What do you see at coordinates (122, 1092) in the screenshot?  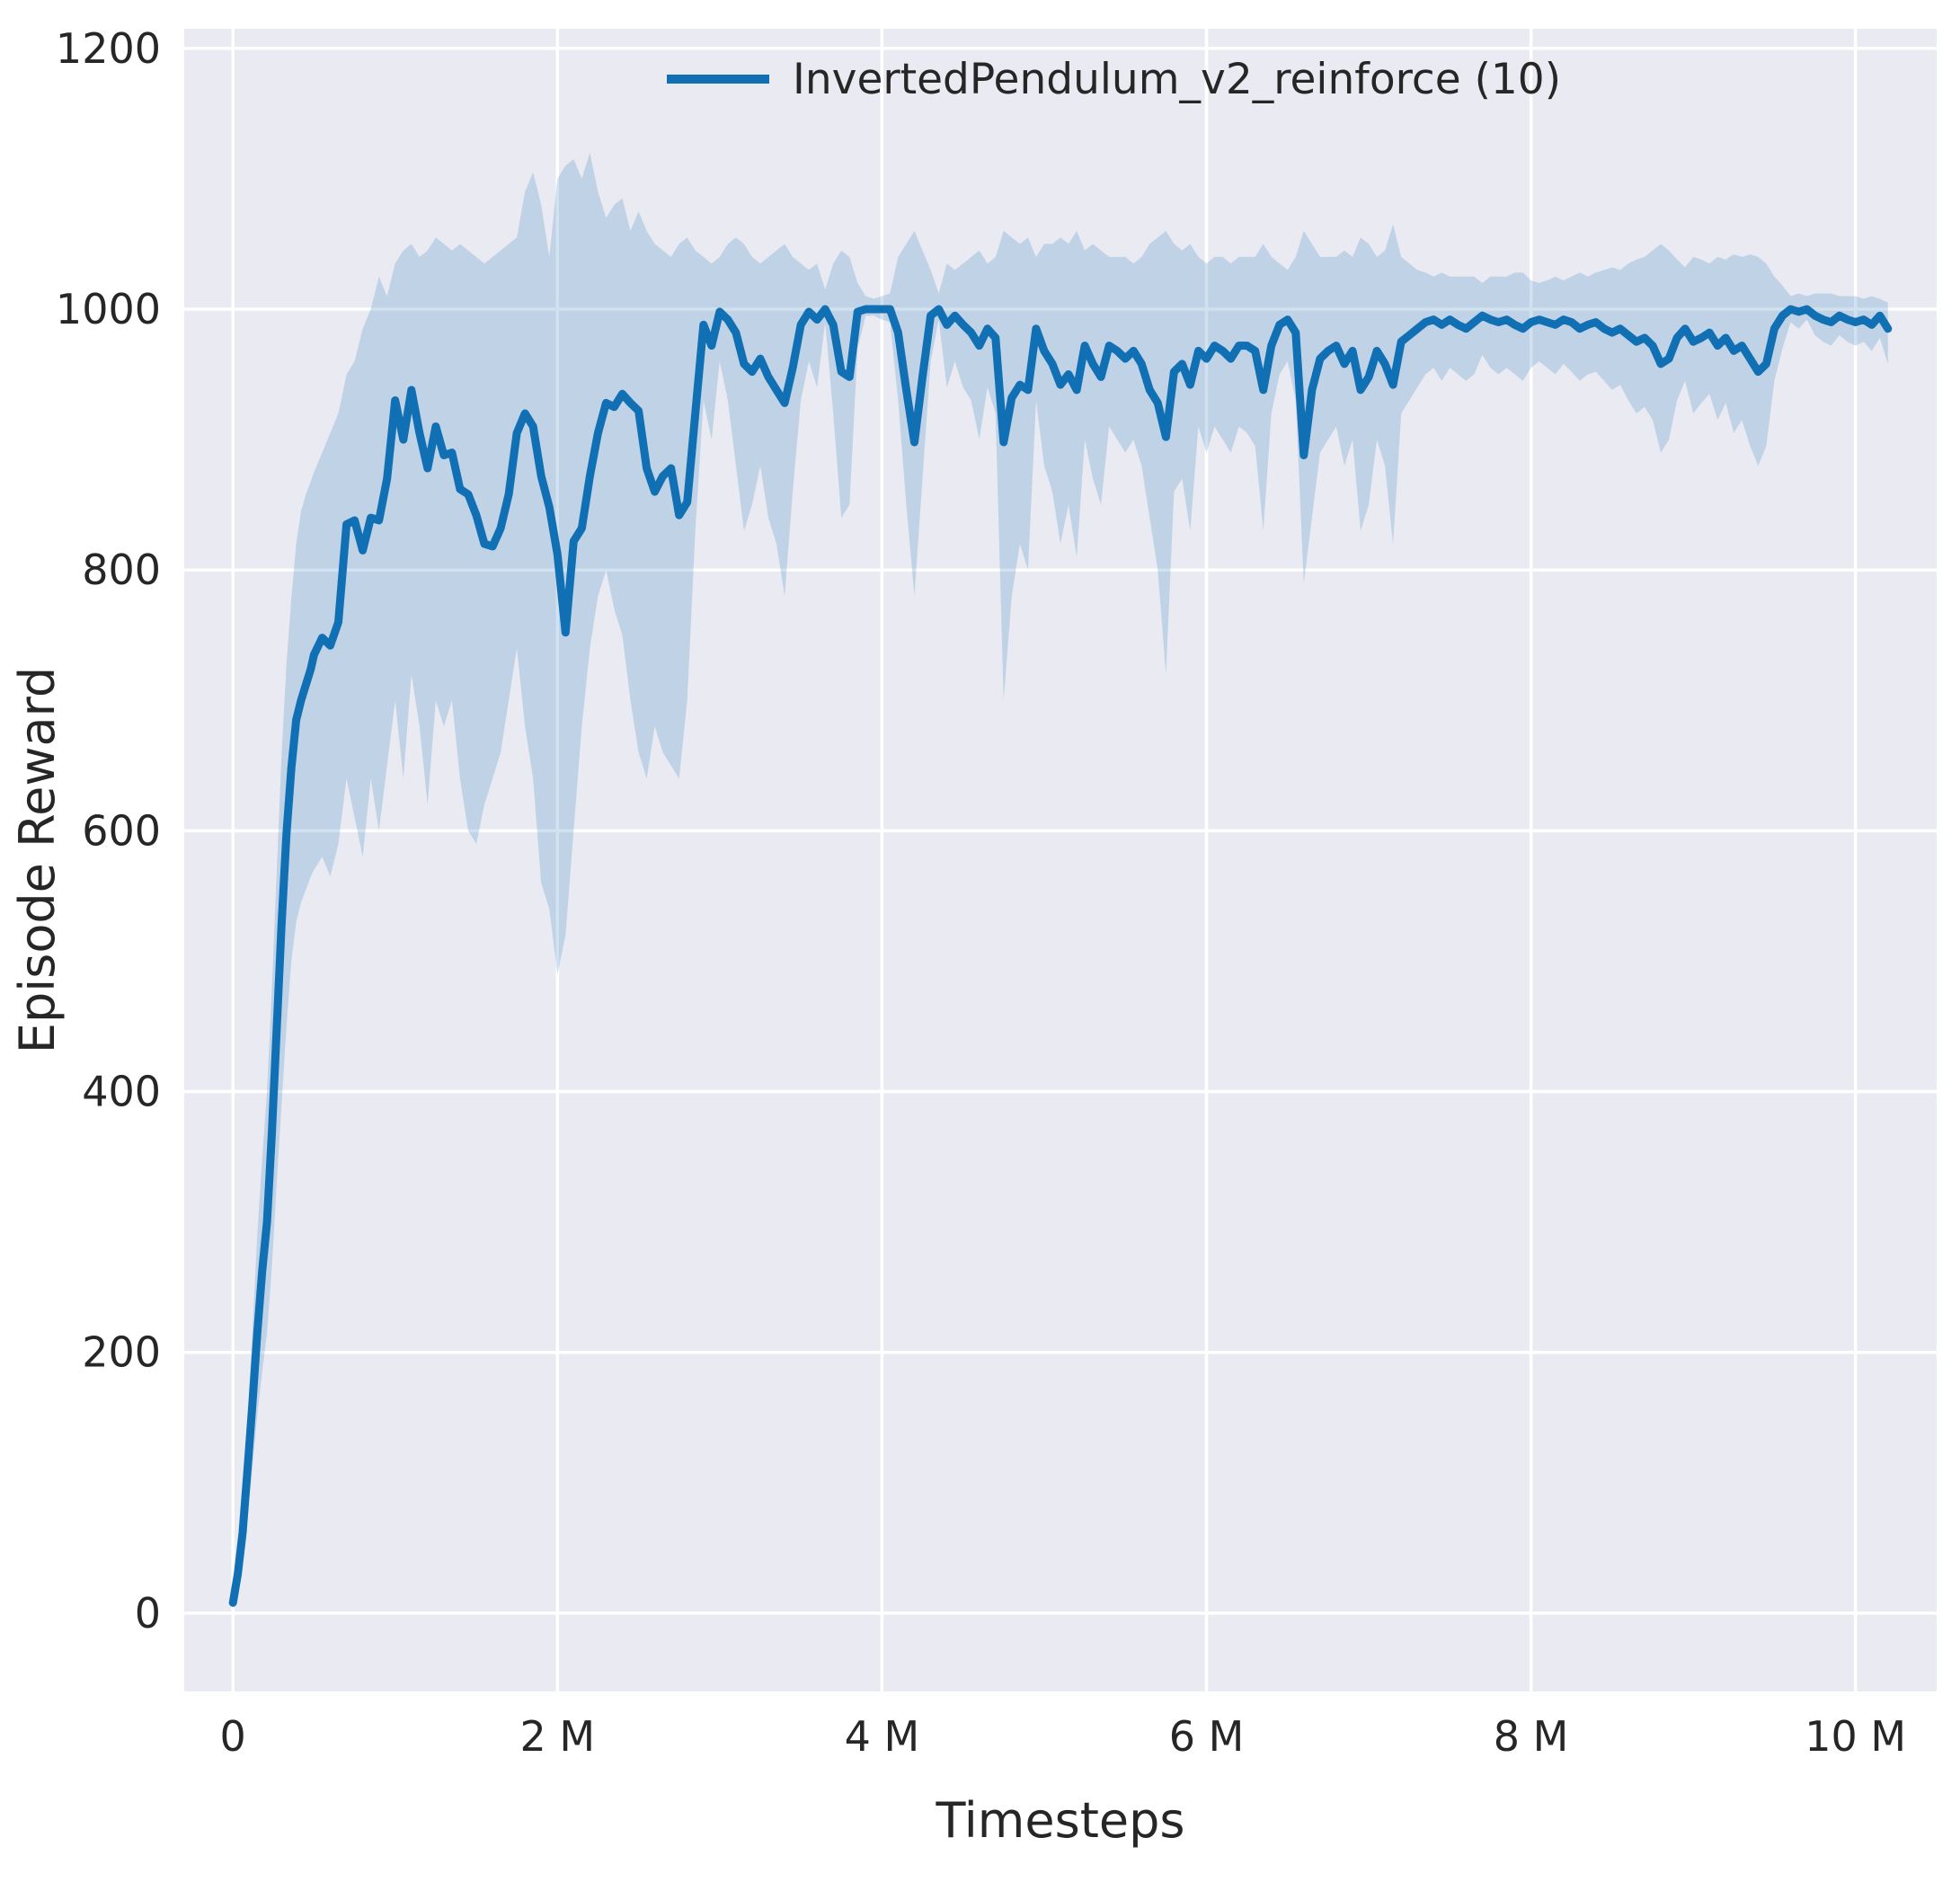 I see `y-tick-label: 400` at bounding box center [122, 1092].